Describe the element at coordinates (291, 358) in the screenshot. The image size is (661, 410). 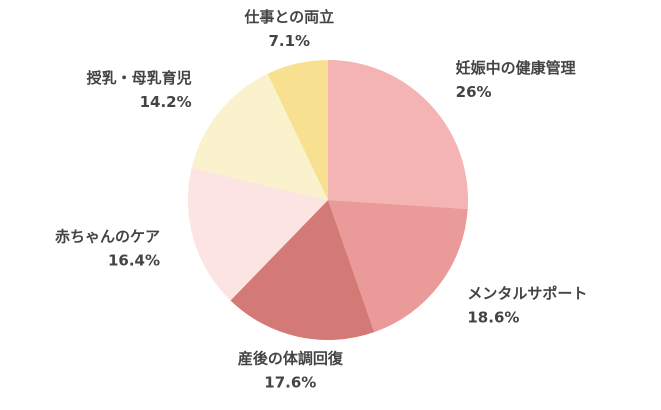
I see `slice-label: 産後の体調回復` at that location.